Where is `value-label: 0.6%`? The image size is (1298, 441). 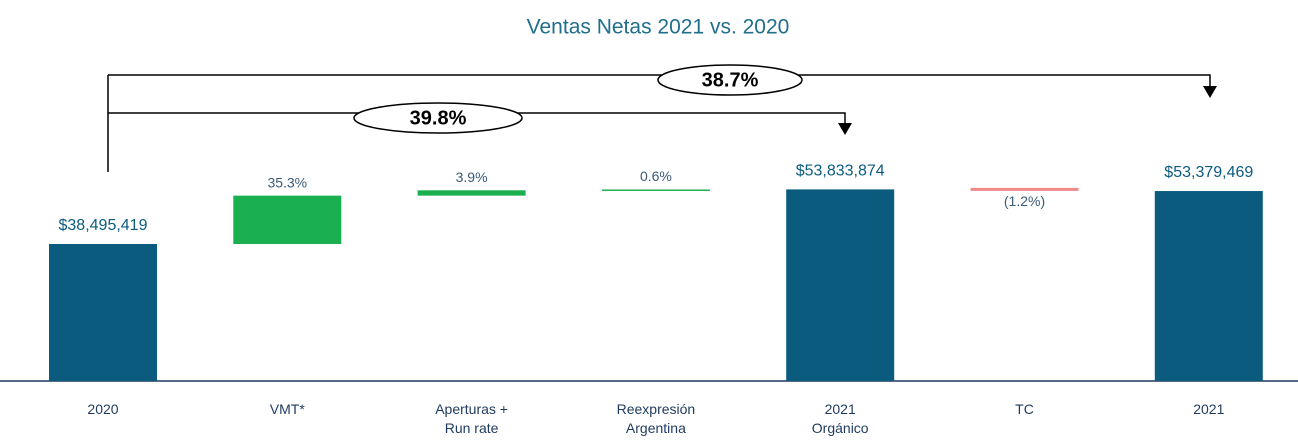
value-label: 0.6% is located at coordinates (656, 176).